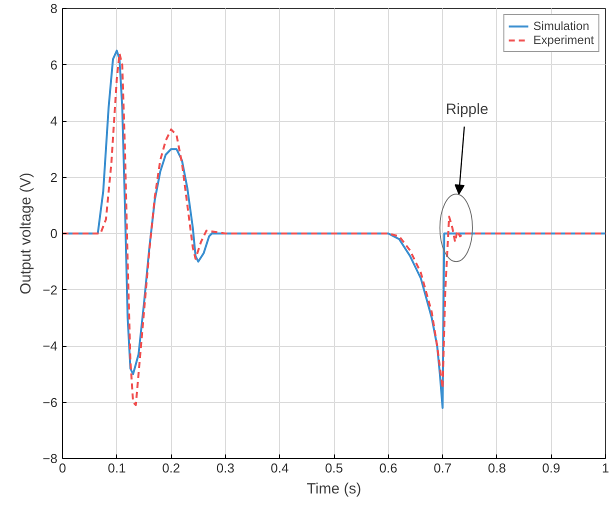 The image size is (611, 518). I want to click on x-axis-title: Time (s), so click(334, 489).